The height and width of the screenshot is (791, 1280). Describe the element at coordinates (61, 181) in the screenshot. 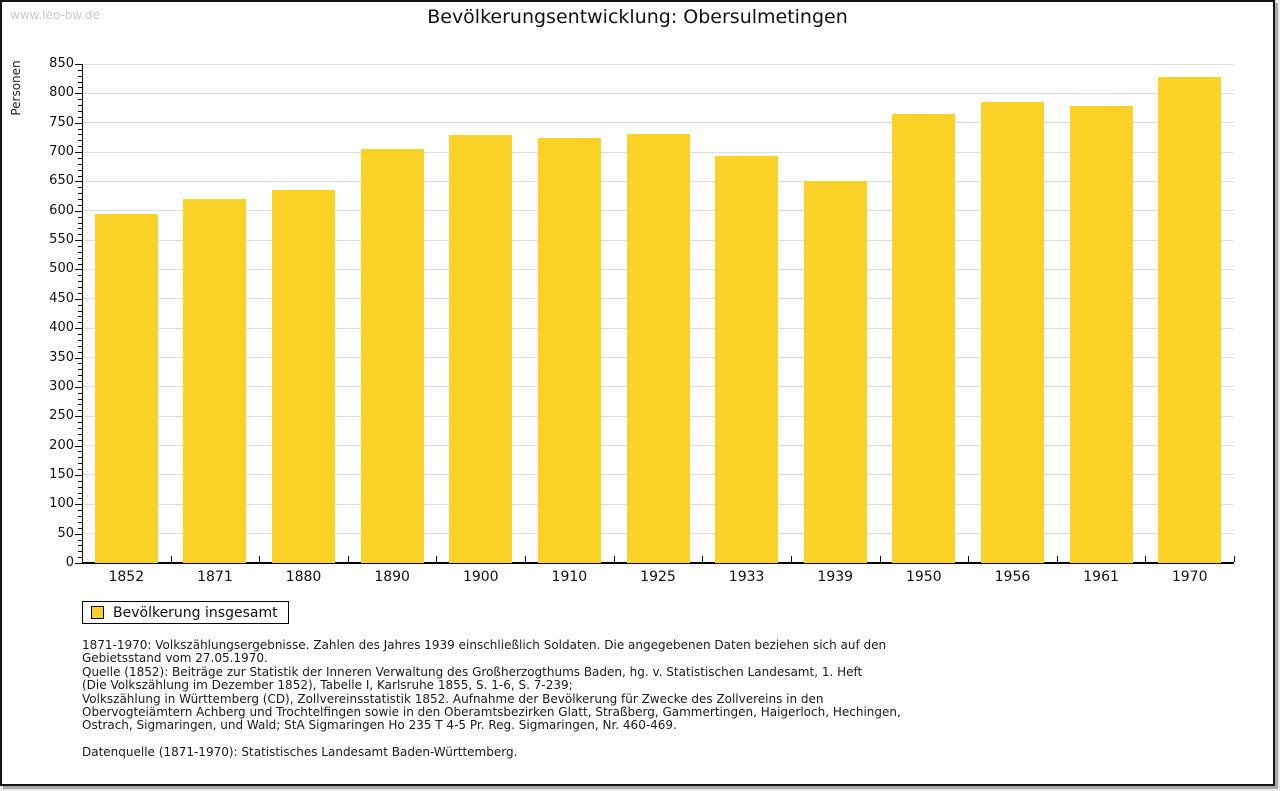

I see `y-axis-tick-label: 650` at that location.